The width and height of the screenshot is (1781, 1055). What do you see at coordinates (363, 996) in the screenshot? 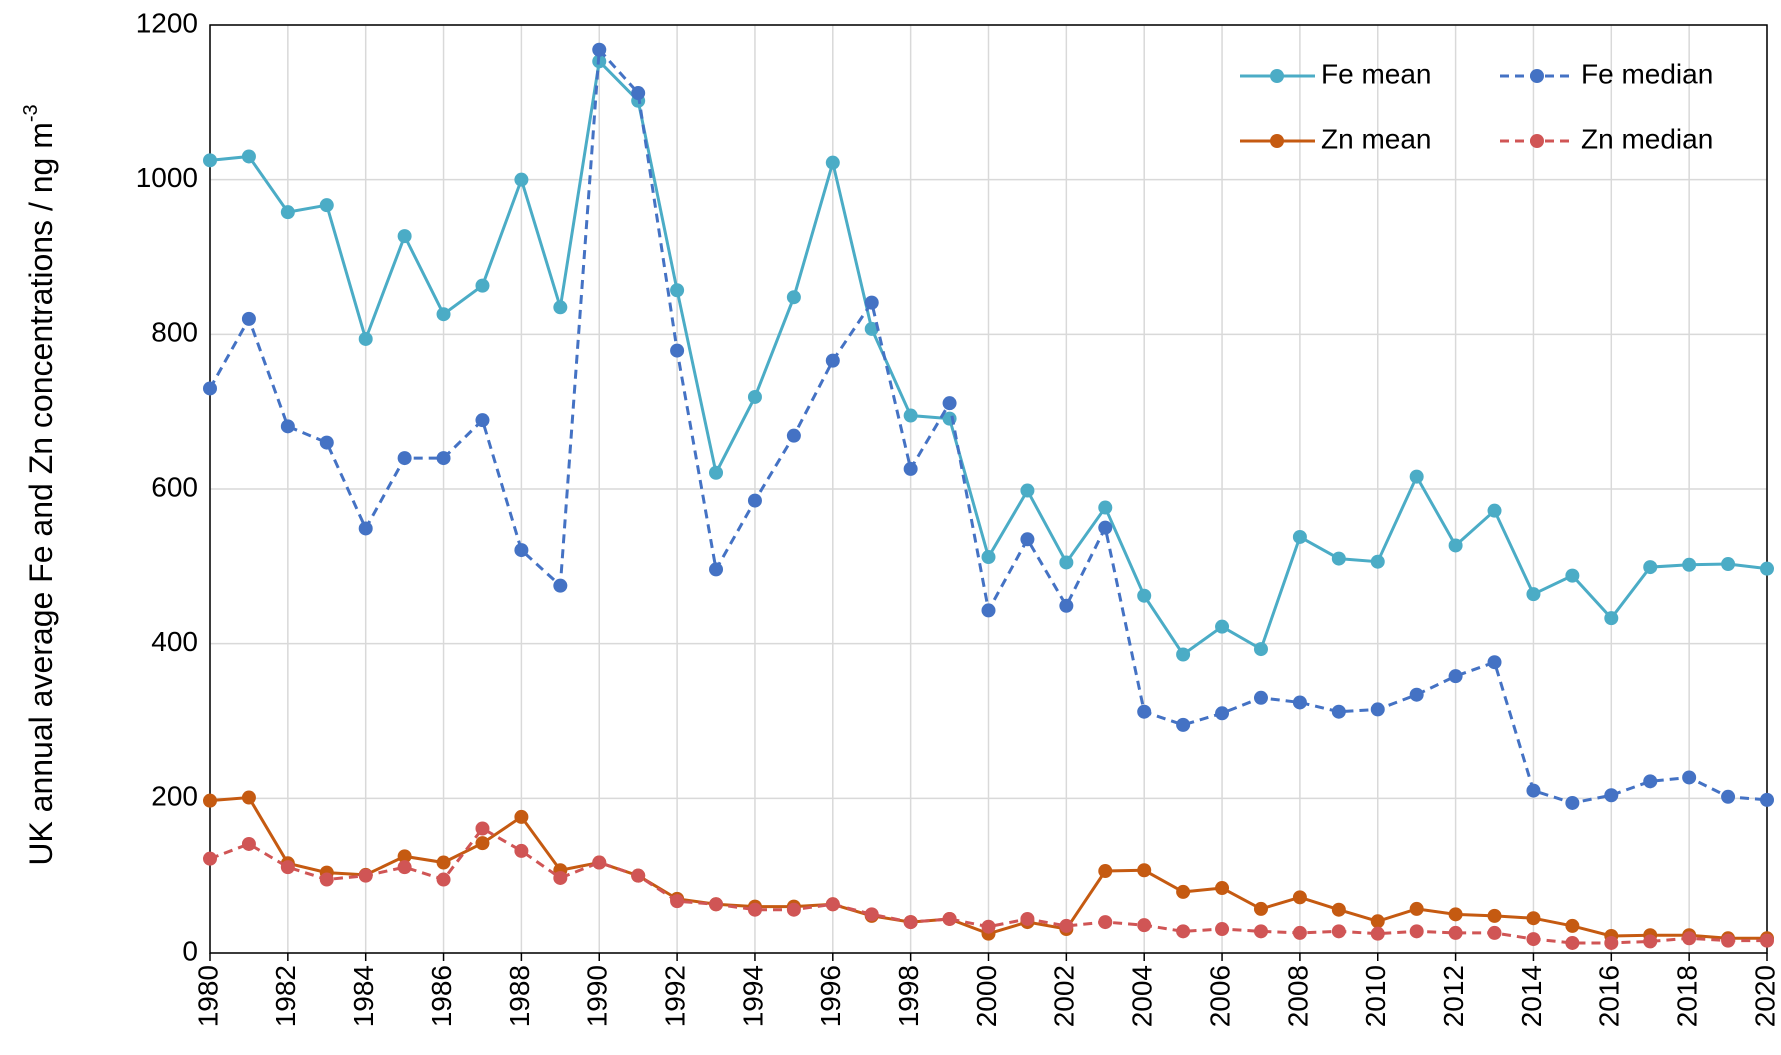
I see `x-tick-label: 1984` at bounding box center [363, 996].